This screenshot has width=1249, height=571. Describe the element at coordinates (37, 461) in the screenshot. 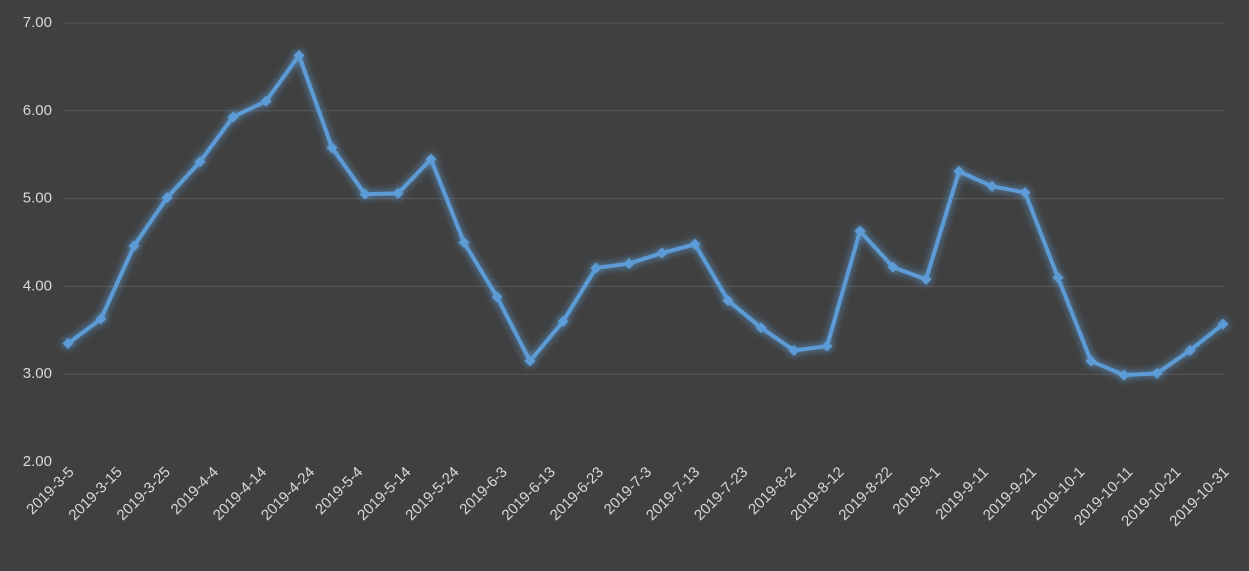

I see `y-tick-label: 2.00` at that location.